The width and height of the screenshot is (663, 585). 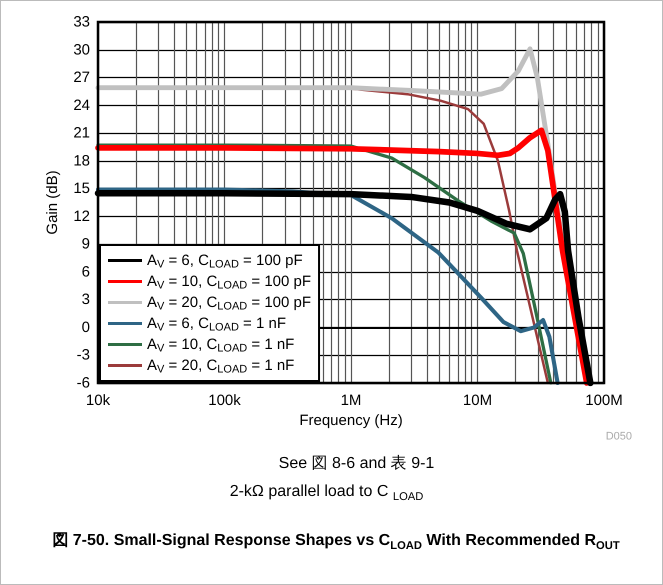 What do you see at coordinates (81, 22) in the screenshot?
I see `y-tick-label: 33` at bounding box center [81, 22].